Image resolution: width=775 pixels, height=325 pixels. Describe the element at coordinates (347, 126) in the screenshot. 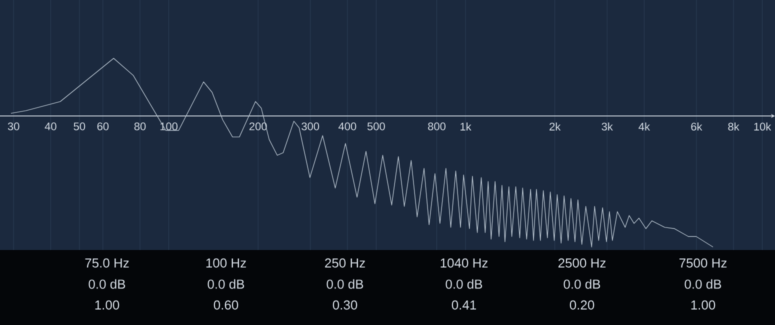

I see `x-tick-label: 400` at that location.